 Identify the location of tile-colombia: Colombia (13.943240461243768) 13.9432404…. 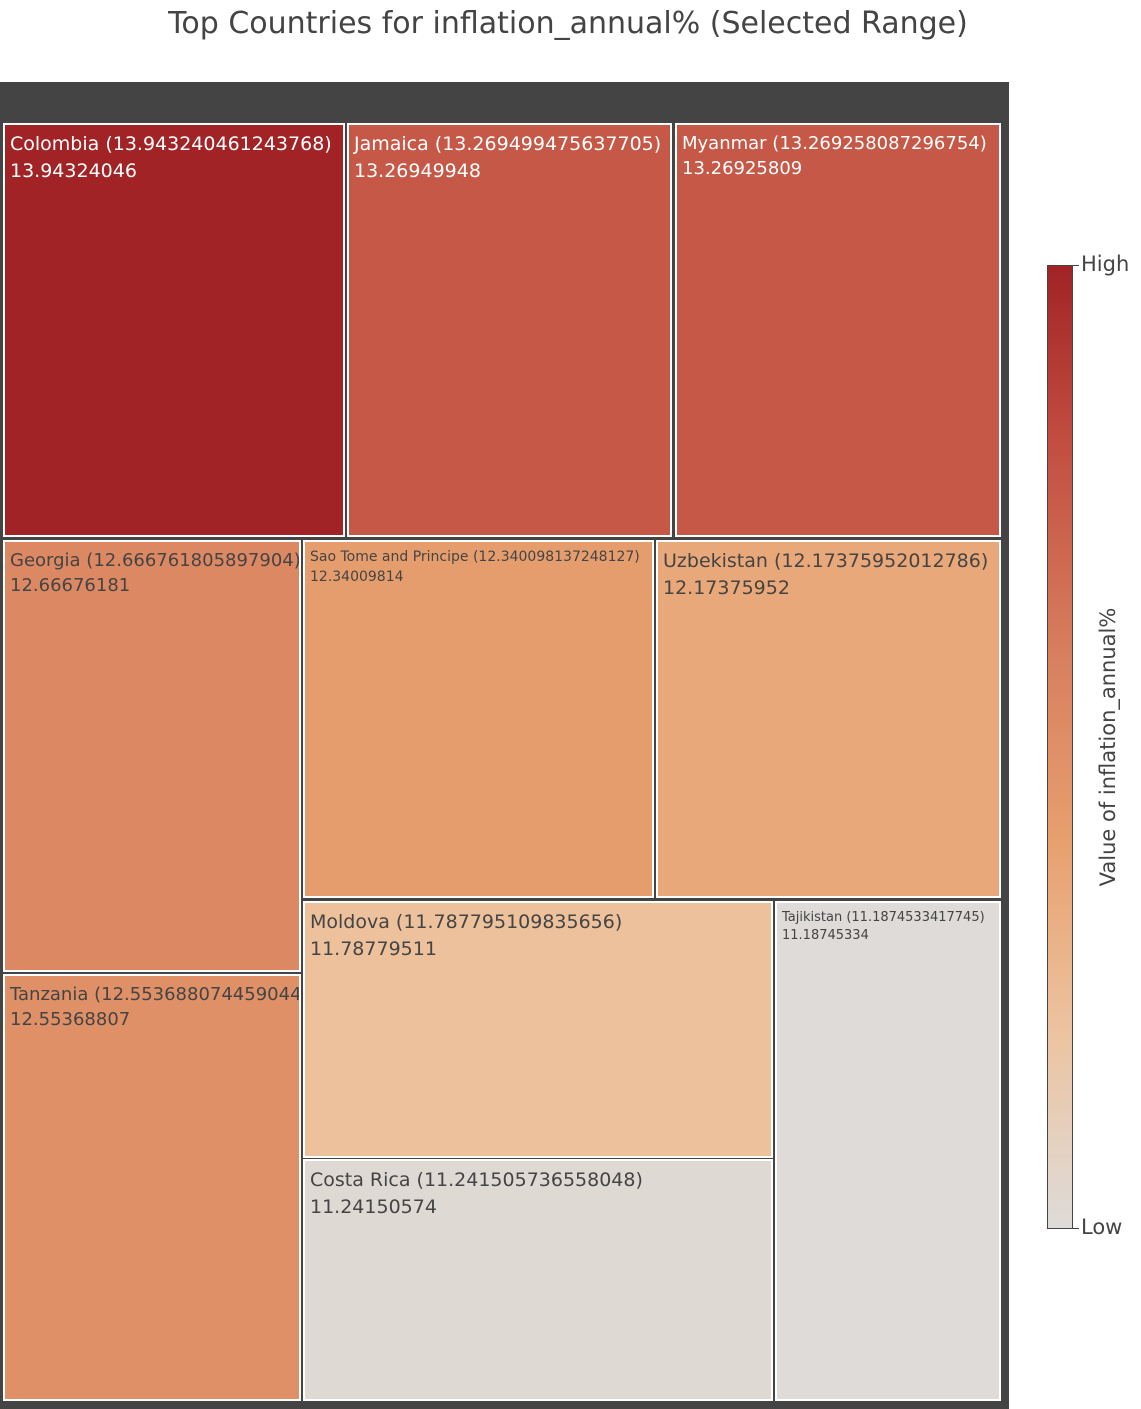
(174, 330).